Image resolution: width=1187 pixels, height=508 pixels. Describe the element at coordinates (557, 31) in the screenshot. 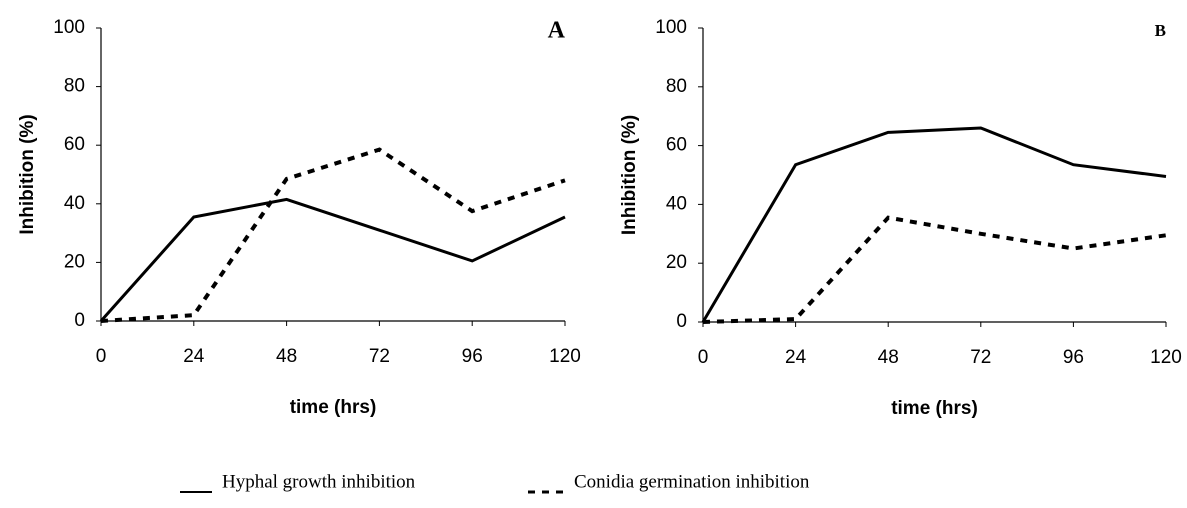

I see `chart-title: A` at that location.